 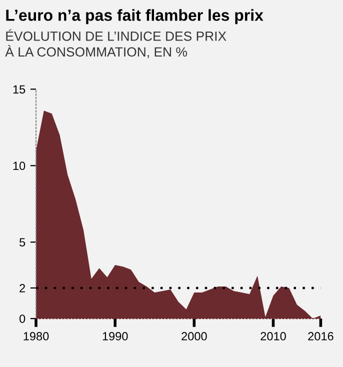 I want to click on y-tick-label: 0, so click(x=22, y=318).